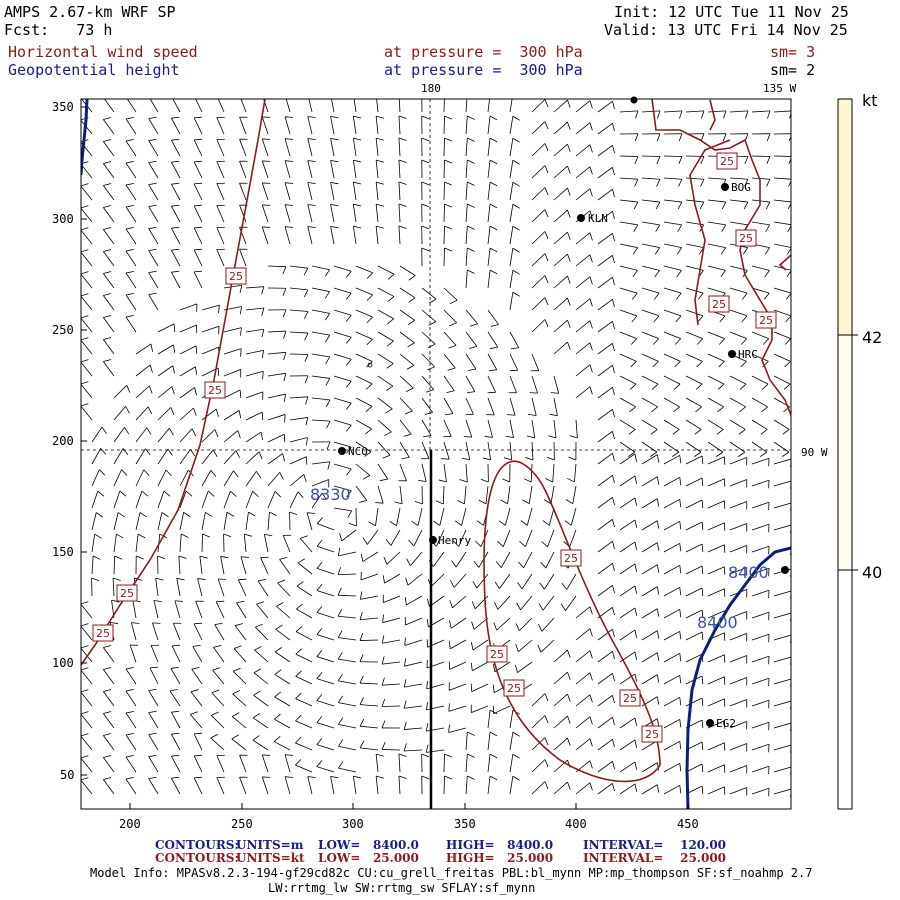 The image size is (900, 900). Describe the element at coordinates (688, 824) in the screenshot. I see `x-tick-label: 450` at that location.